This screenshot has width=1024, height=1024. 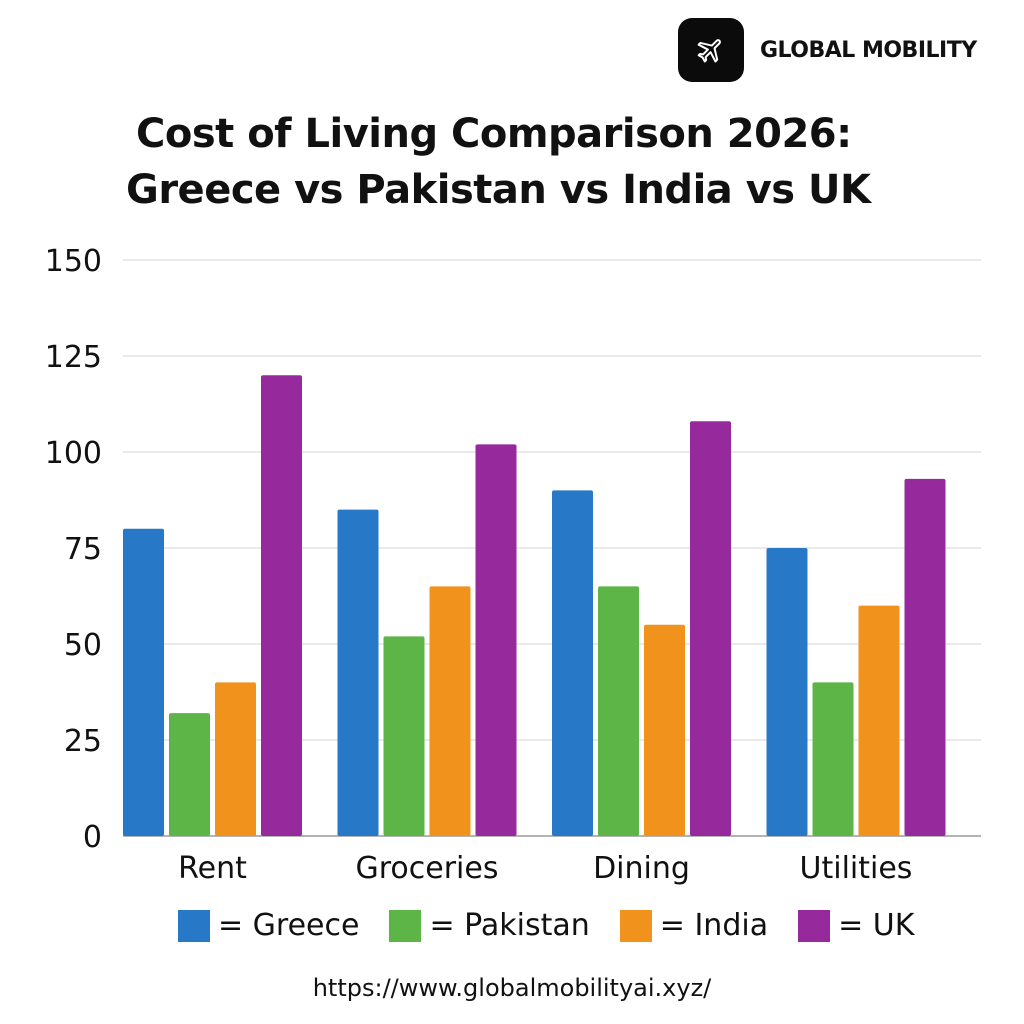 What do you see at coordinates (194, 925) in the screenshot?
I see `legend-swatch-greece` at bounding box center [194, 925].